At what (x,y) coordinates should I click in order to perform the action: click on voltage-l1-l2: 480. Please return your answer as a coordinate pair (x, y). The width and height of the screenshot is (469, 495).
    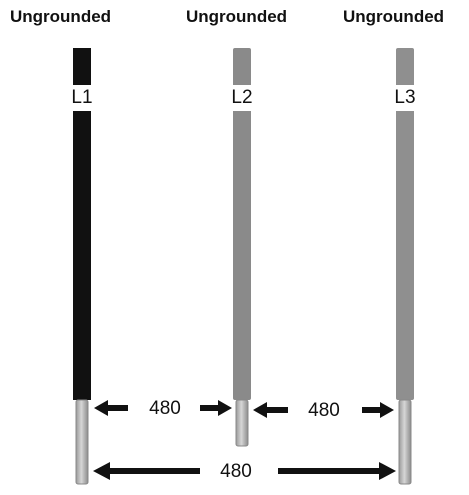
    Looking at the image, I should click on (165, 409).